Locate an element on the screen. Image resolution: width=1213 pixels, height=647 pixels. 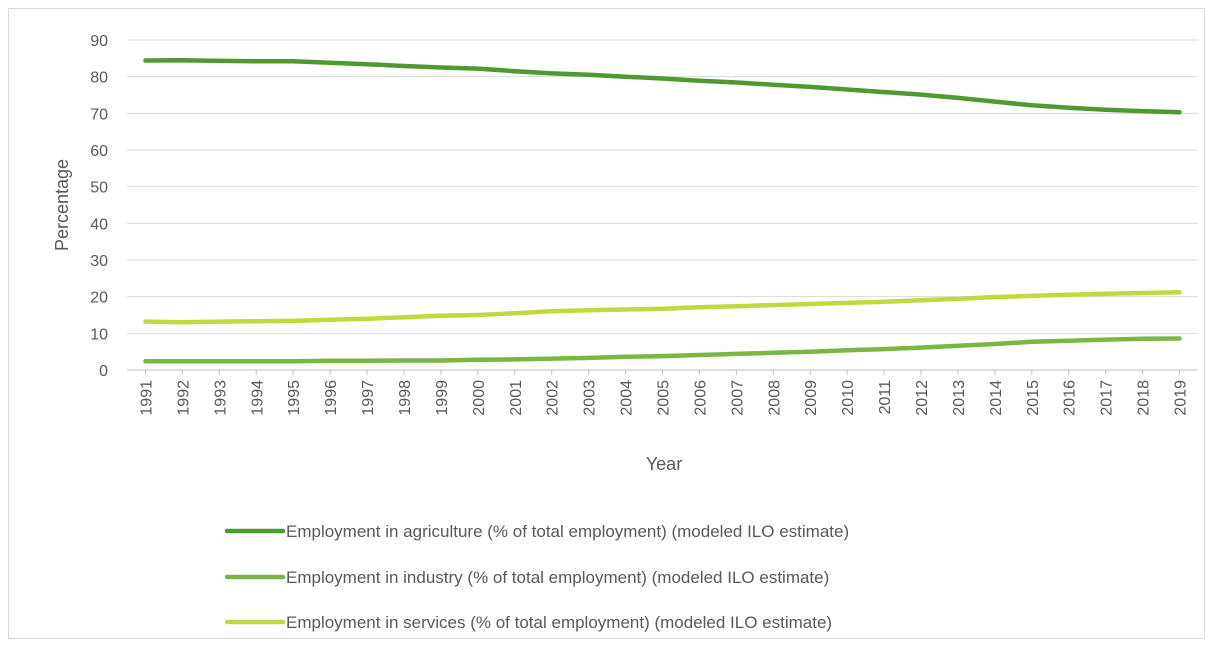
x-tick-label: 1991 is located at coordinates (146, 398).